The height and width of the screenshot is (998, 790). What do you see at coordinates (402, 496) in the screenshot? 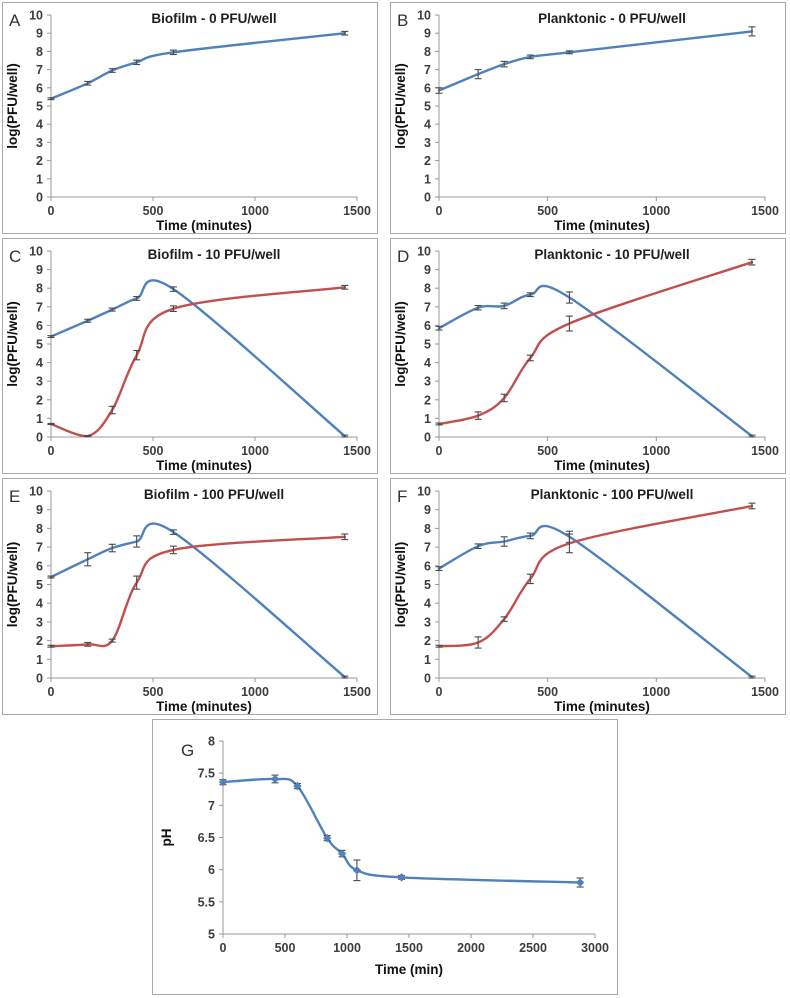
I see `svg-text: F` at bounding box center [402, 496].